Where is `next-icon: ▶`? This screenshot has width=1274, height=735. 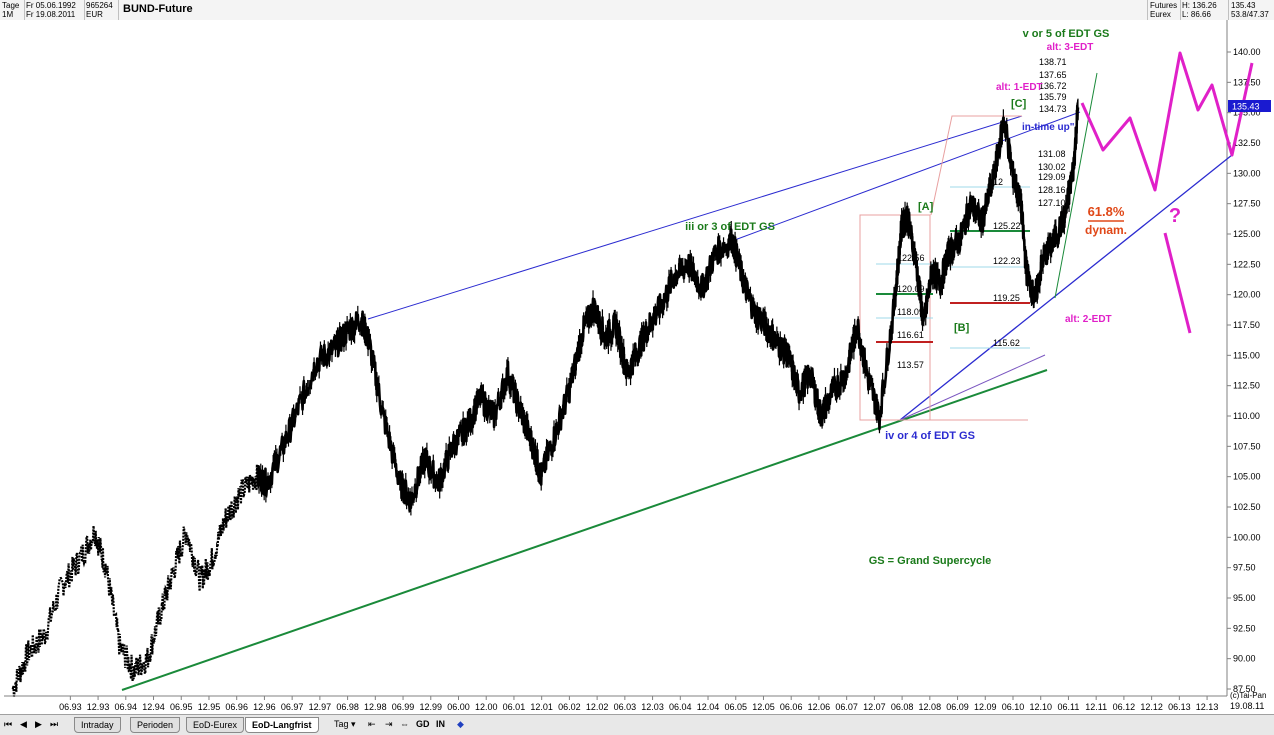 next-icon: ▶ is located at coordinates (38, 724).